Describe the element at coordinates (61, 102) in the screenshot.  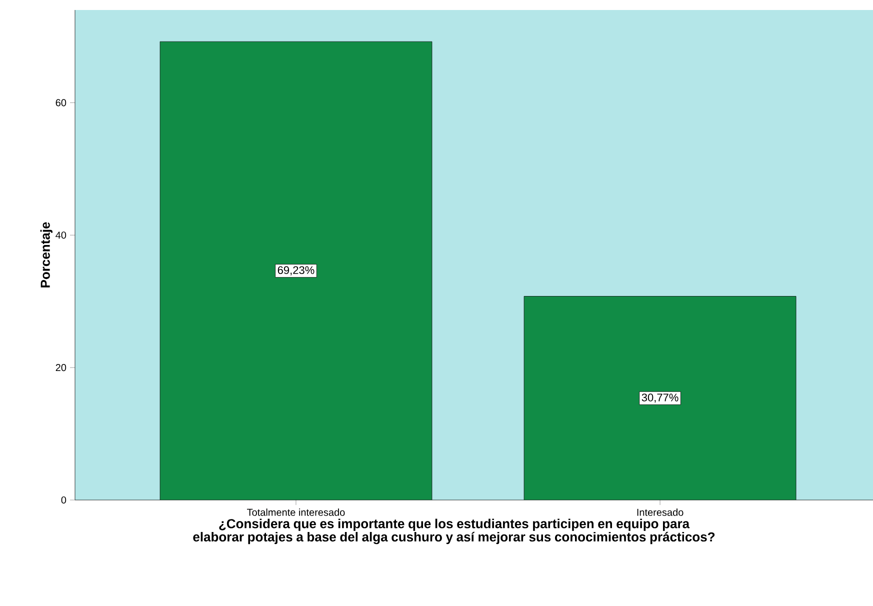
I see `y-tick-label: 60` at that location.